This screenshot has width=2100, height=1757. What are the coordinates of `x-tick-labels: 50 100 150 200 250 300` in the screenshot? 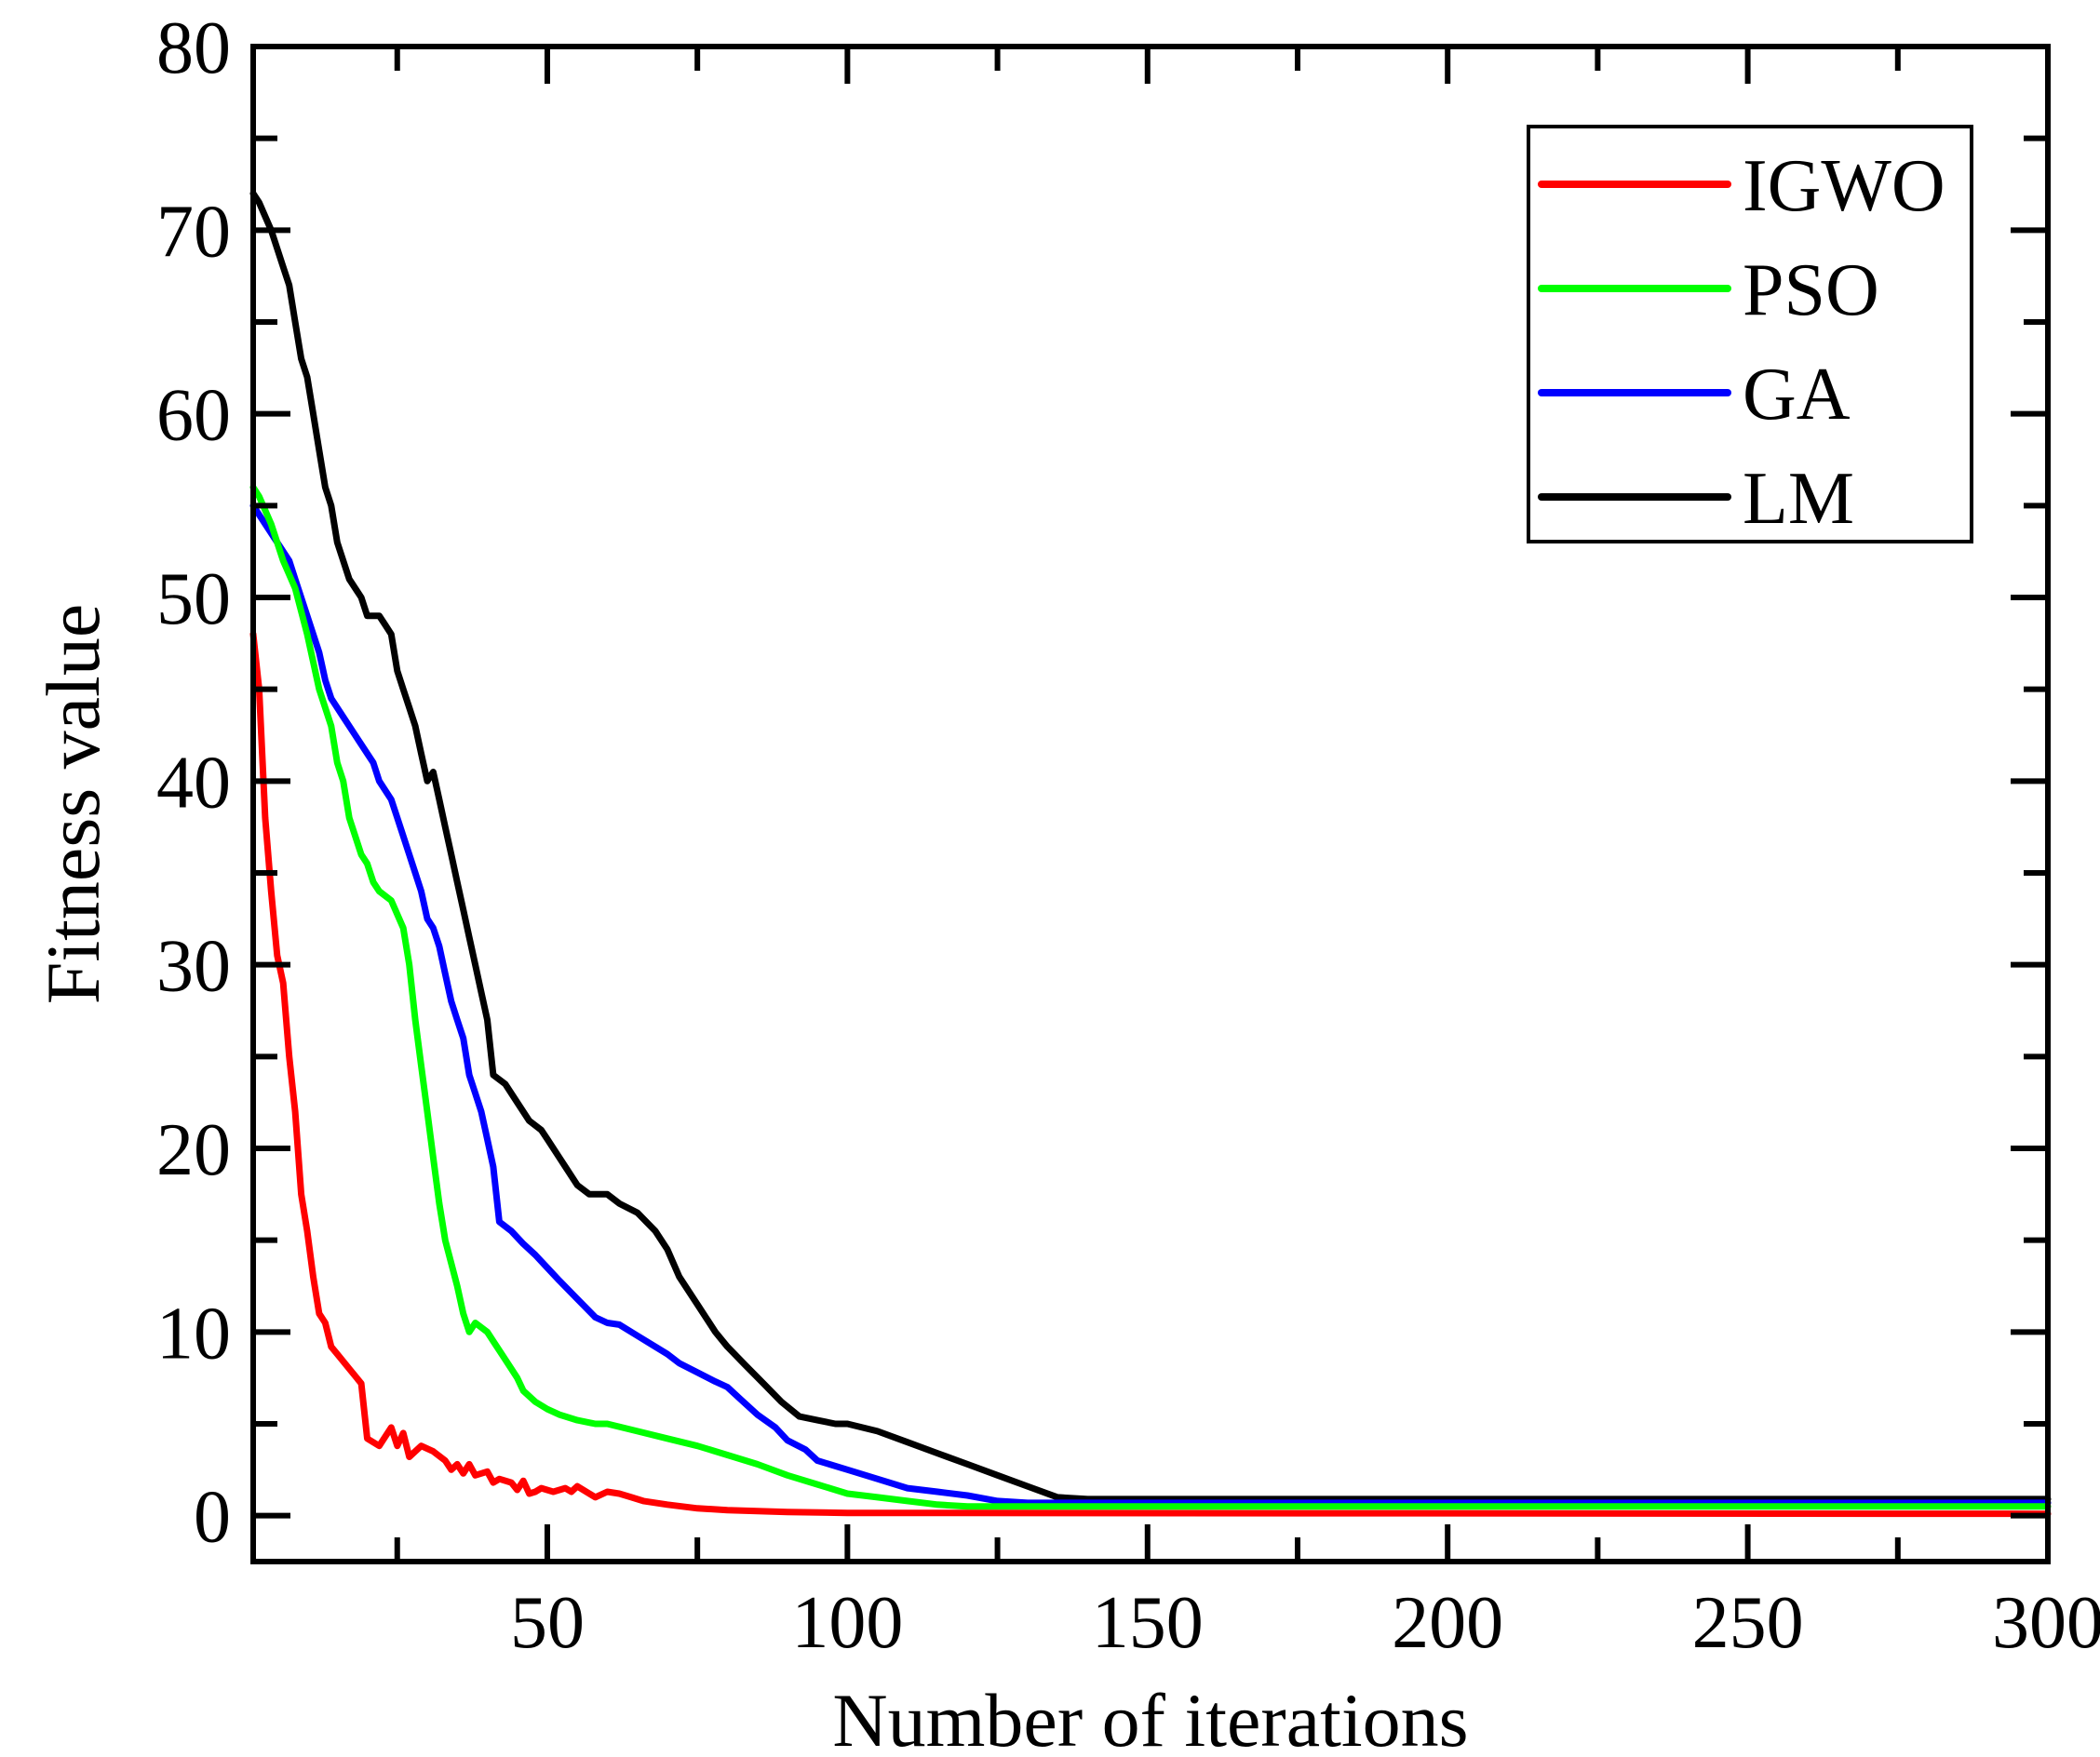 It's located at (1305, 1623).